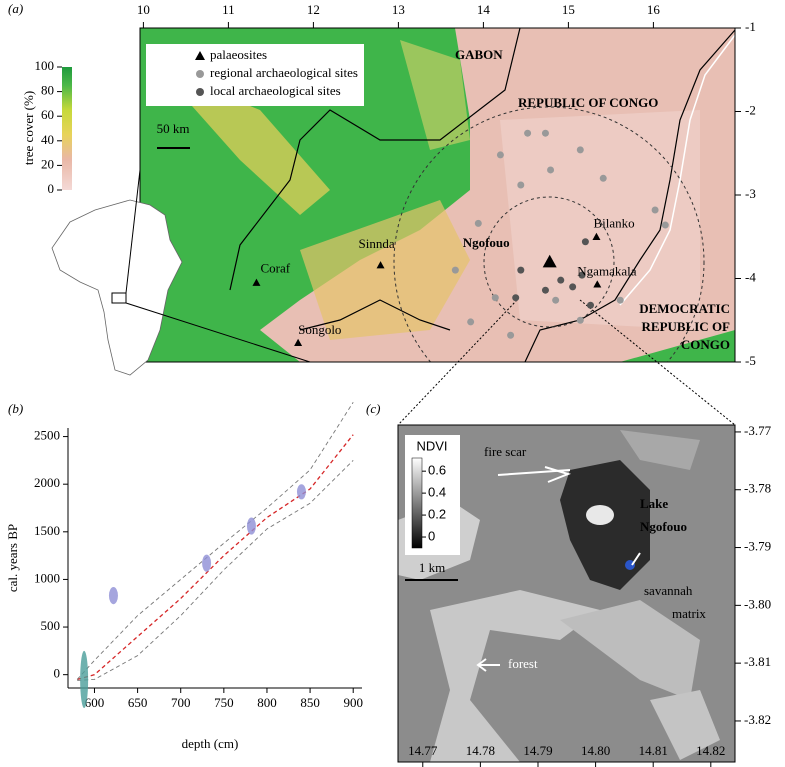 This screenshot has width=785, height=767. What do you see at coordinates (423, 750) in the screenshot?
I see `x-tick-label: 14.77` at bounding box center [423, 750].